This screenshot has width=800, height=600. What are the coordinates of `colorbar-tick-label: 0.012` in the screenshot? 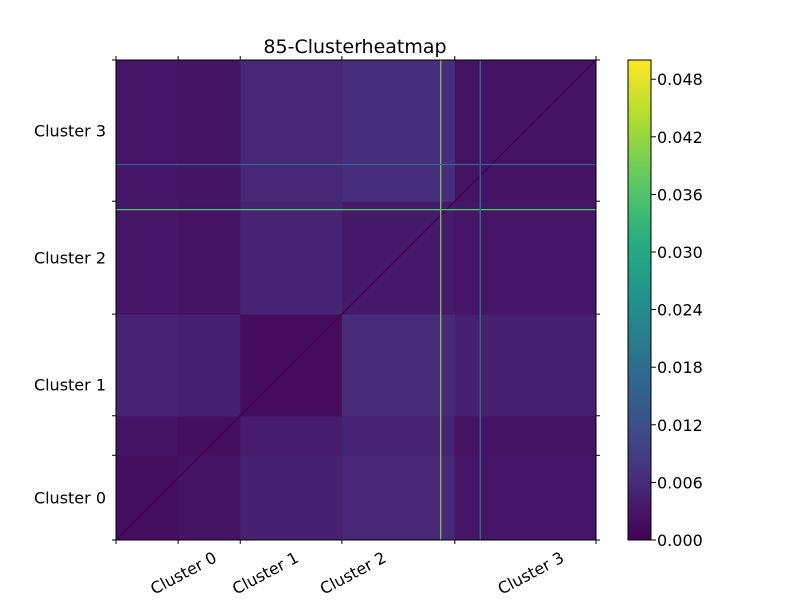 It's located at (680, 425).